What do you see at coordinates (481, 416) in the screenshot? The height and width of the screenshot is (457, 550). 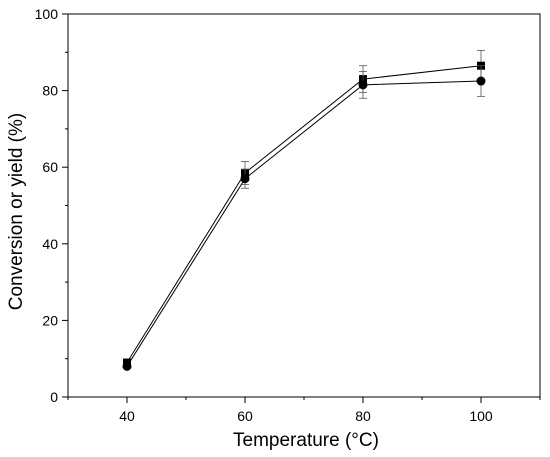 I see `x-tick-label: 100` at bounding box center [481, 416].